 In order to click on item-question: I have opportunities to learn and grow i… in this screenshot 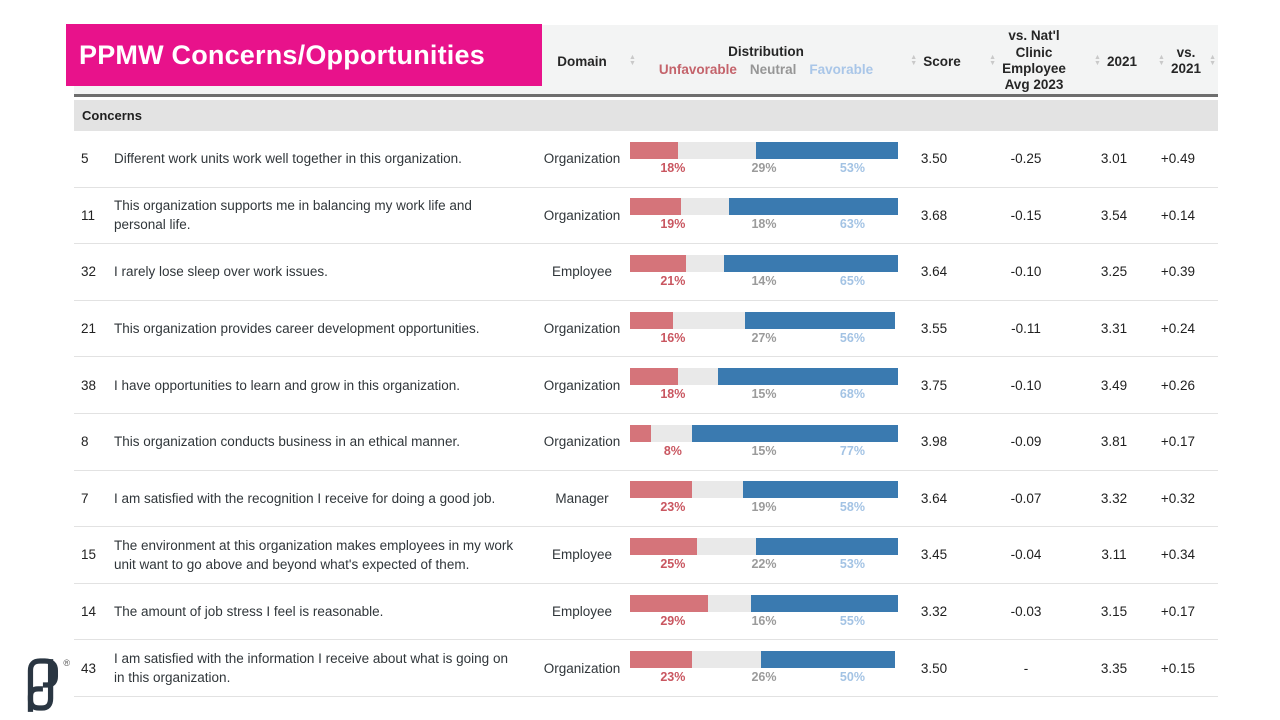, I will do `click(287, 385)`.